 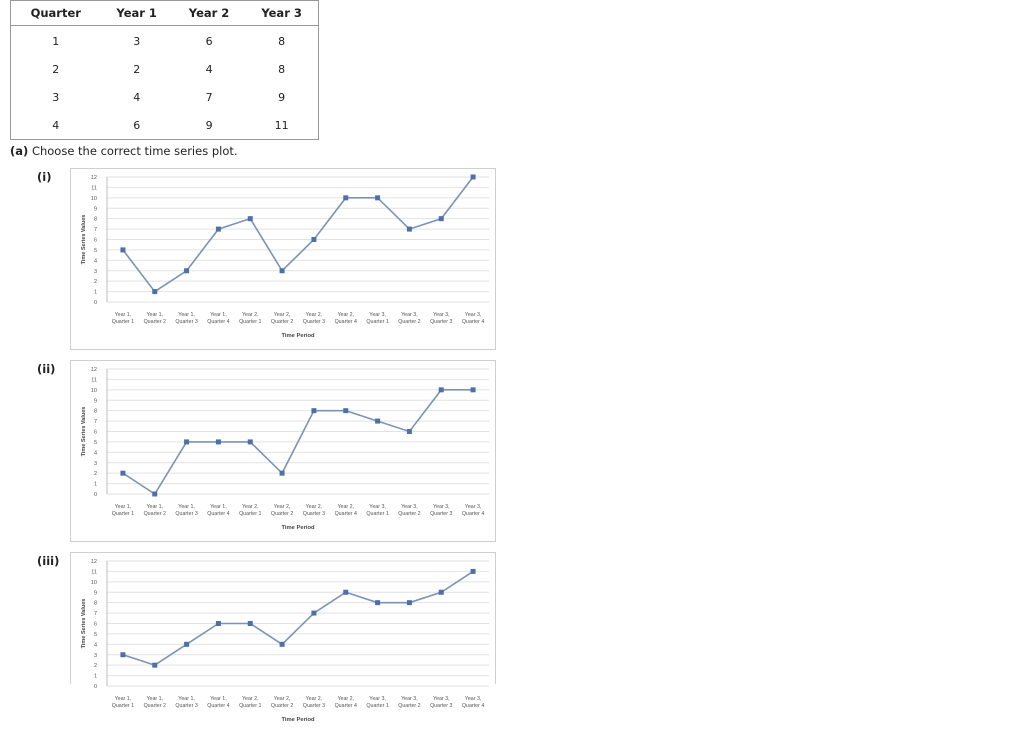 I want to click on y-tick-label: 4, so click(x=95, y=453).